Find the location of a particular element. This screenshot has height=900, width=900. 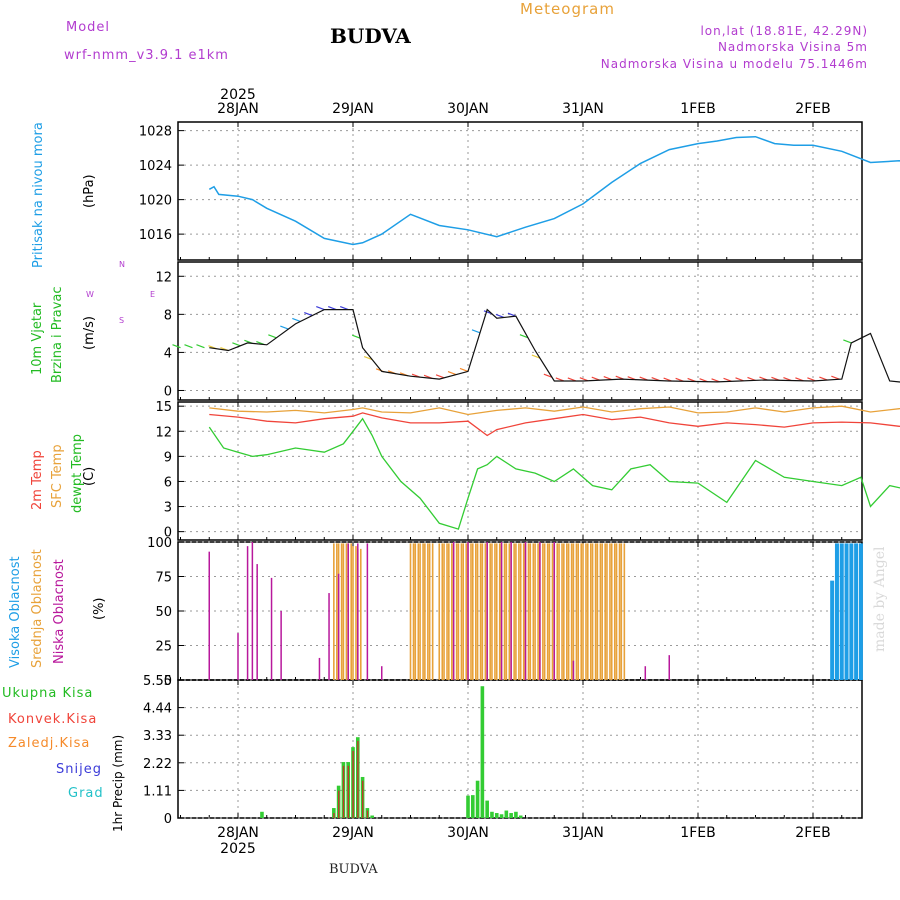

precip-frozen-label: Zaledj.Kisa is located at coordinates (49, 743).